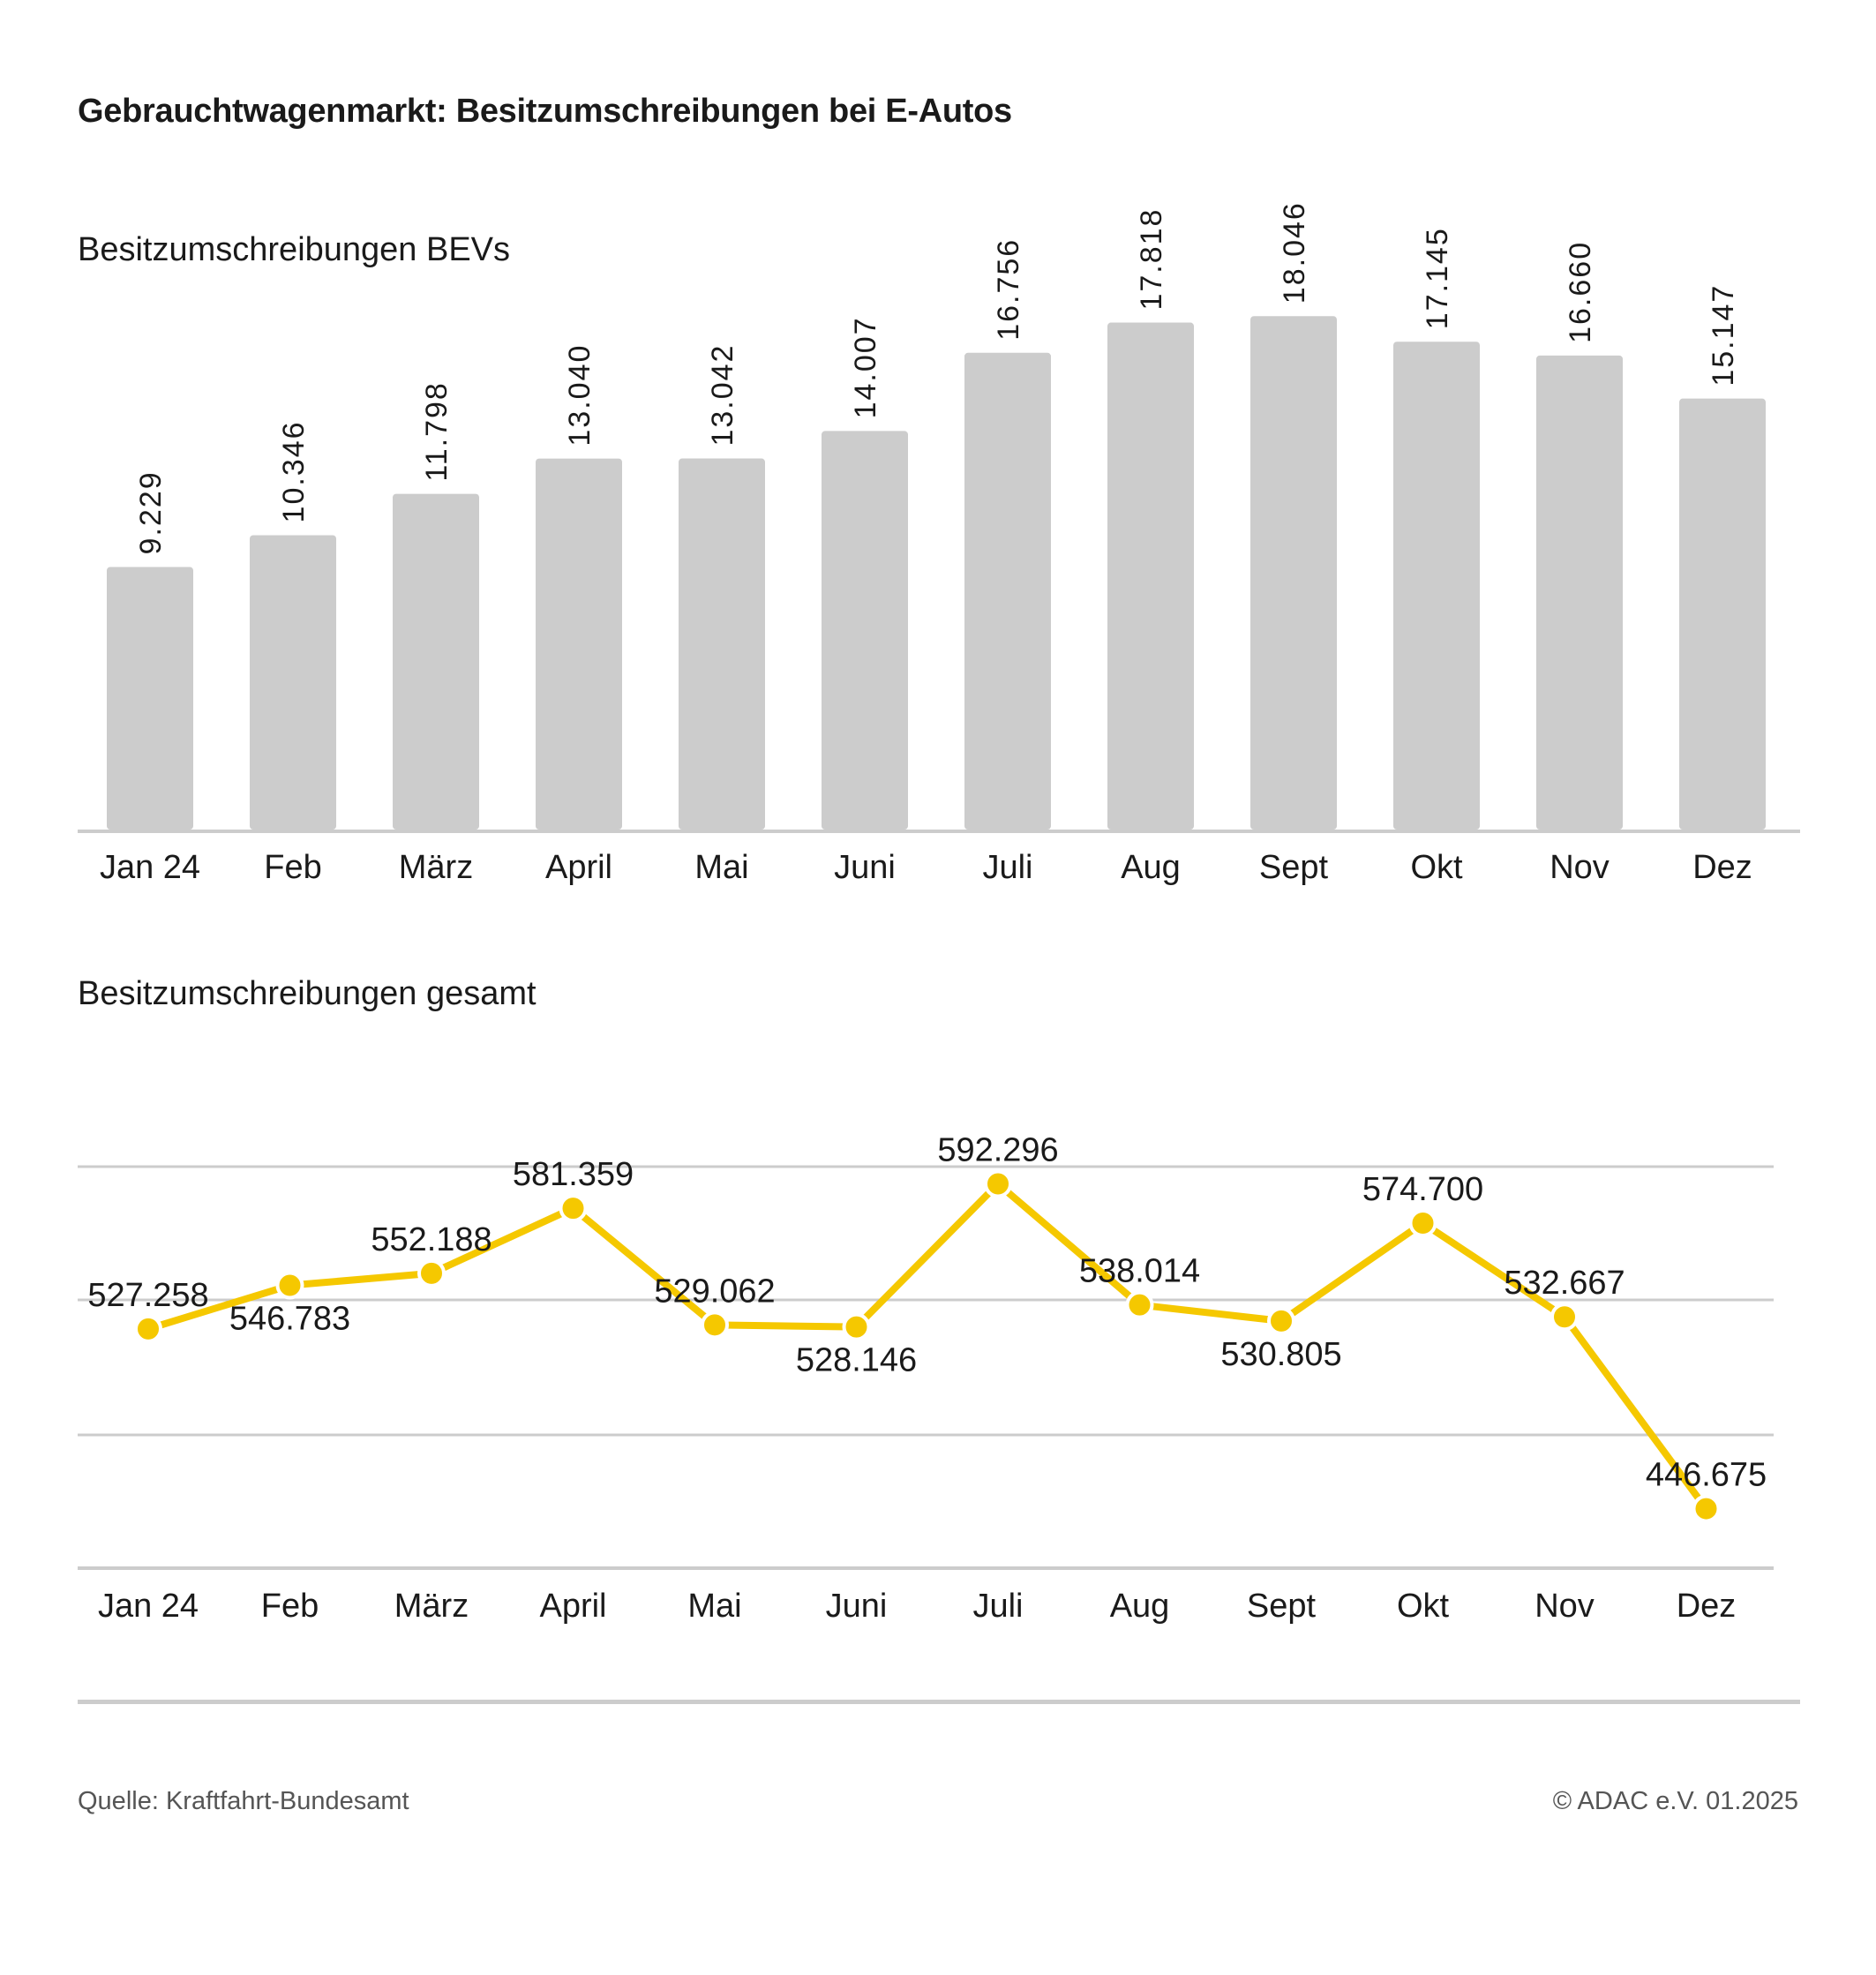  Describe the element at coordinates (289, 1319) in the screenshot. I see `point-value-label: 546.783` at that location.